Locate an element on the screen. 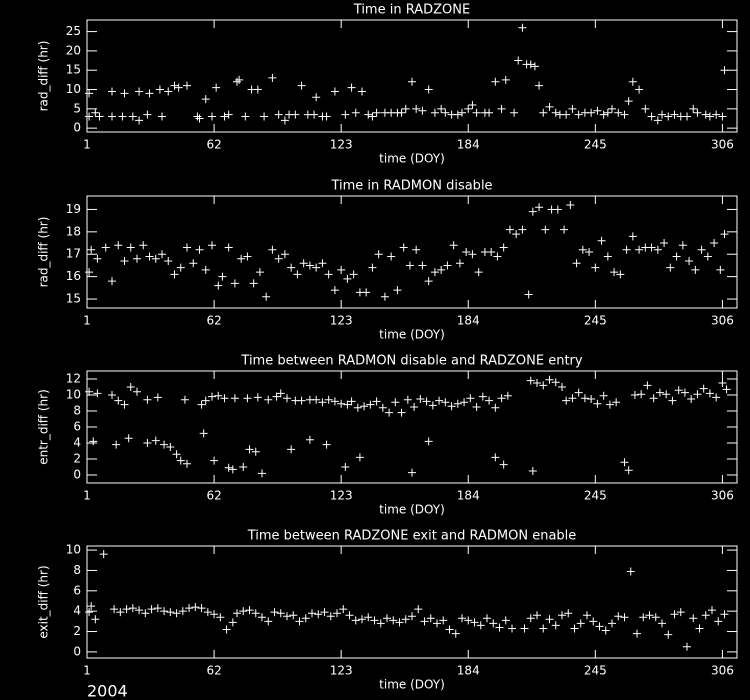  y-tick-label: 6 is located at coordinates (77, 427).